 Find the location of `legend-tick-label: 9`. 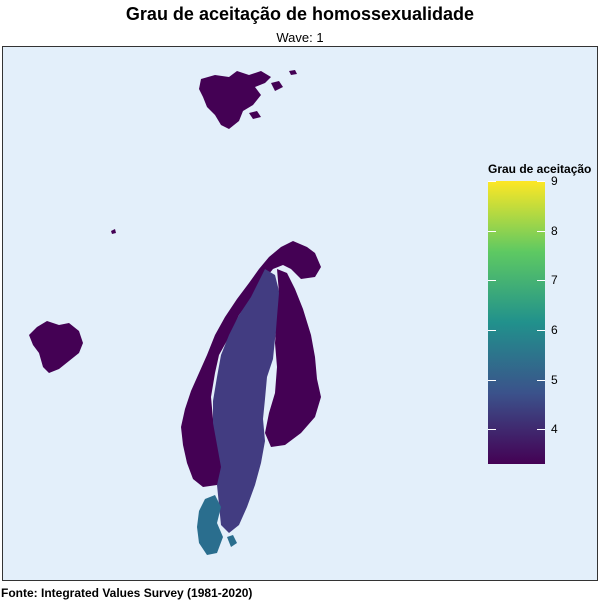

legend-tick-label: 9 is located at coordinates (554, 181).